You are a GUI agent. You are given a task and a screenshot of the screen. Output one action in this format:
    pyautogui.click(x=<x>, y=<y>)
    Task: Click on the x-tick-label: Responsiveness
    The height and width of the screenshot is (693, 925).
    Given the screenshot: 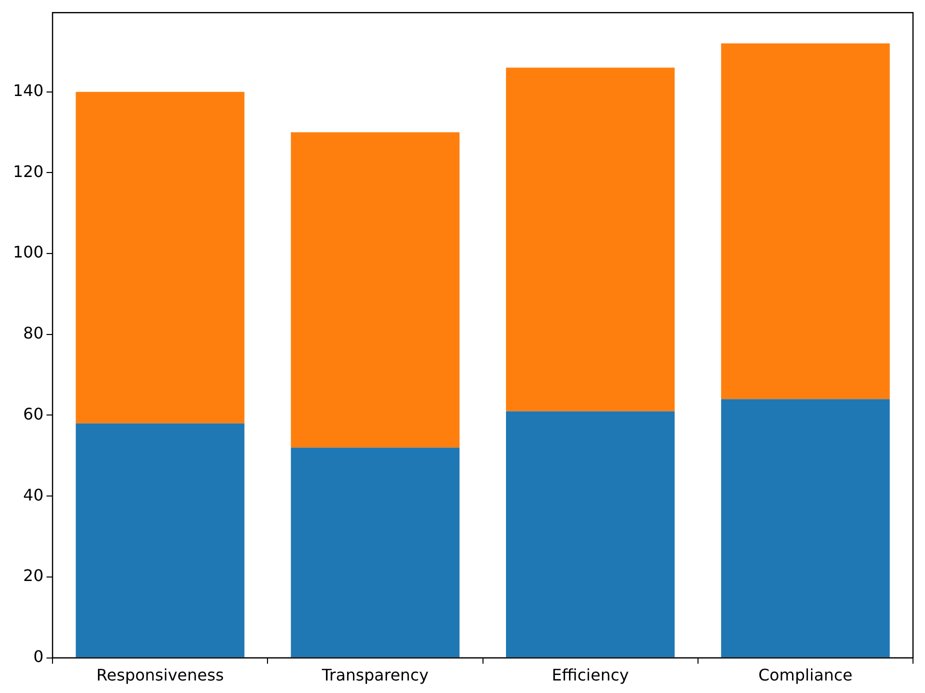 What is the action you would take?
    pyautogui.click(x=160, y=675)
    